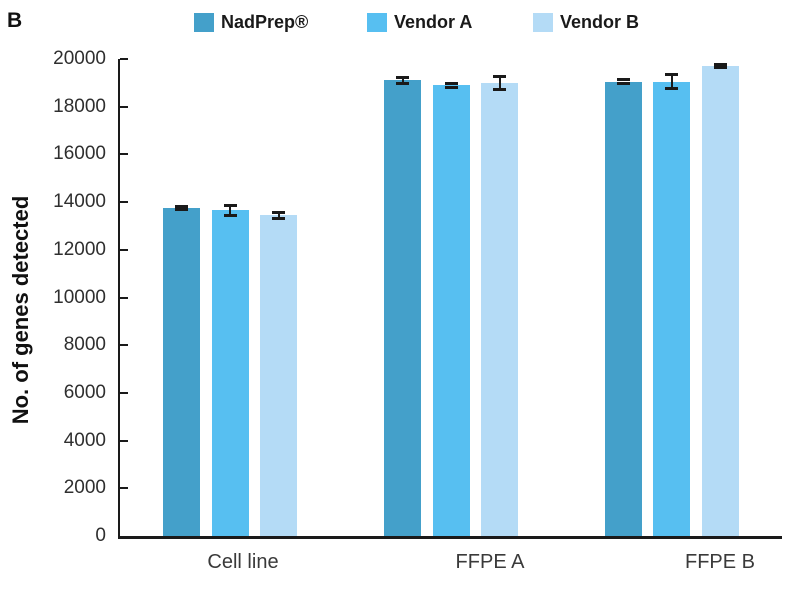  What do you see at coordinates (230, 373) in the screenshot?
I see `bar-vendor-a-cell-line` at bounding box center [230, 373].